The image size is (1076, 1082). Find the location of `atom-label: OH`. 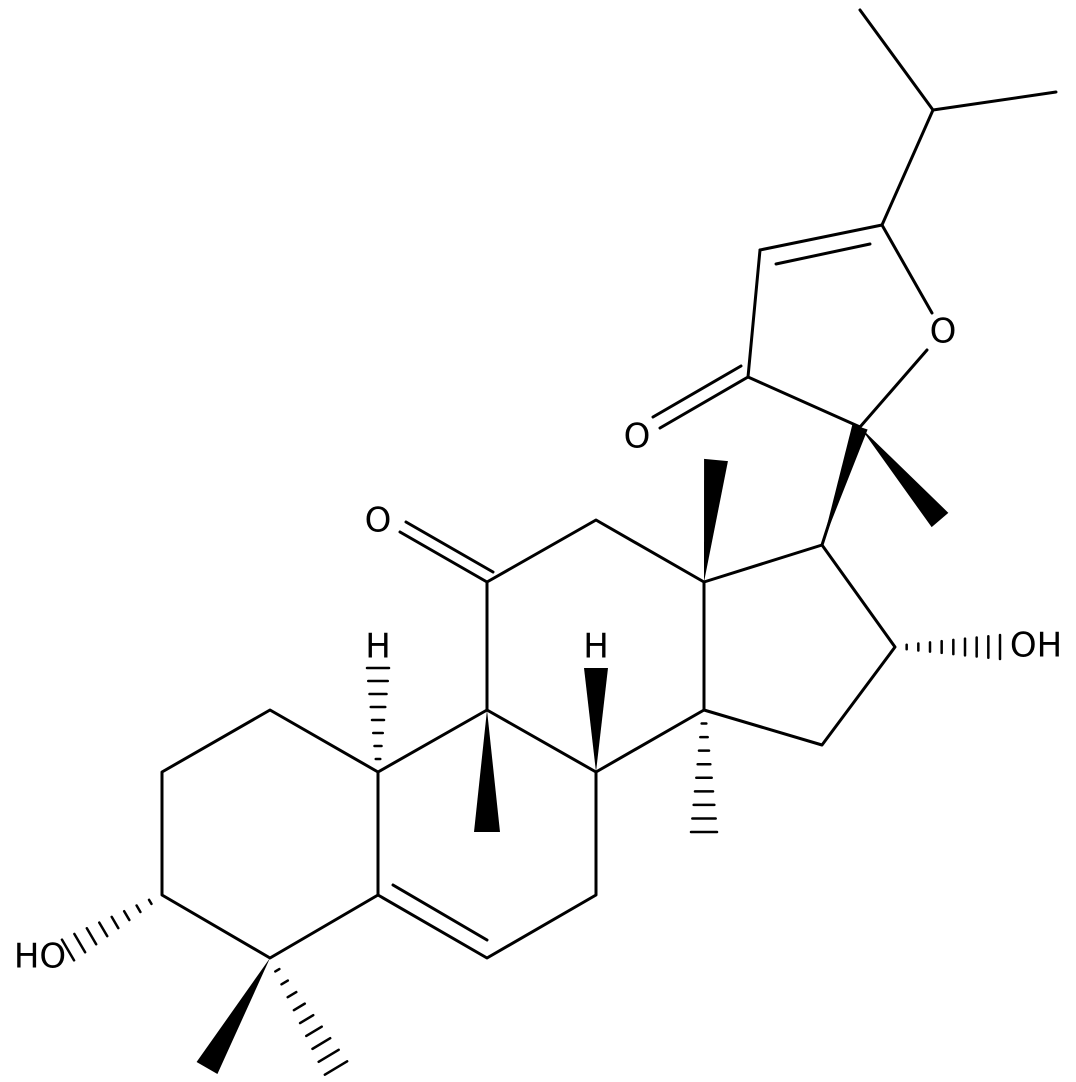

atom-label: OH is located at coordinates (1036, 646).